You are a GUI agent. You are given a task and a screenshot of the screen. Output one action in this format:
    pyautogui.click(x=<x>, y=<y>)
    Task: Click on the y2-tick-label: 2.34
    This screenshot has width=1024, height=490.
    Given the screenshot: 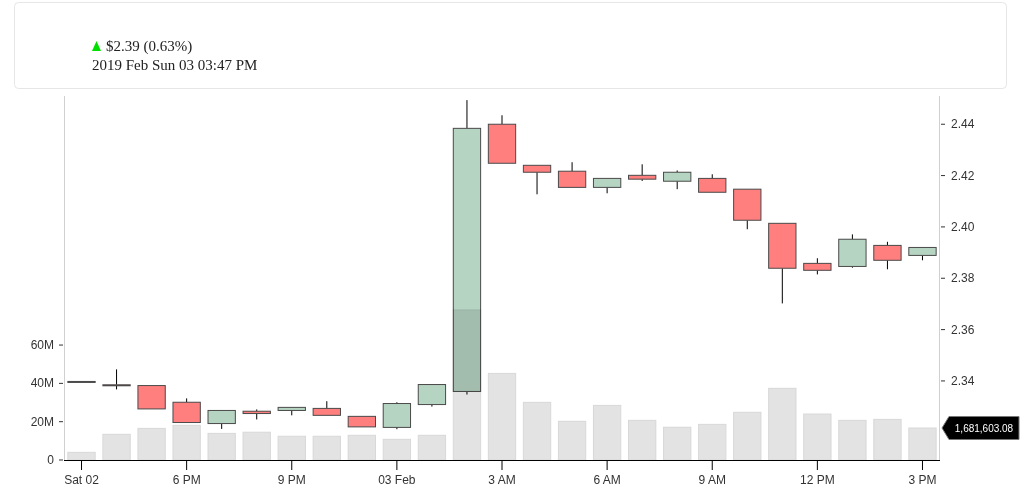 What is the action you would take?
    pyautogui.click(x=963, y=380)
    